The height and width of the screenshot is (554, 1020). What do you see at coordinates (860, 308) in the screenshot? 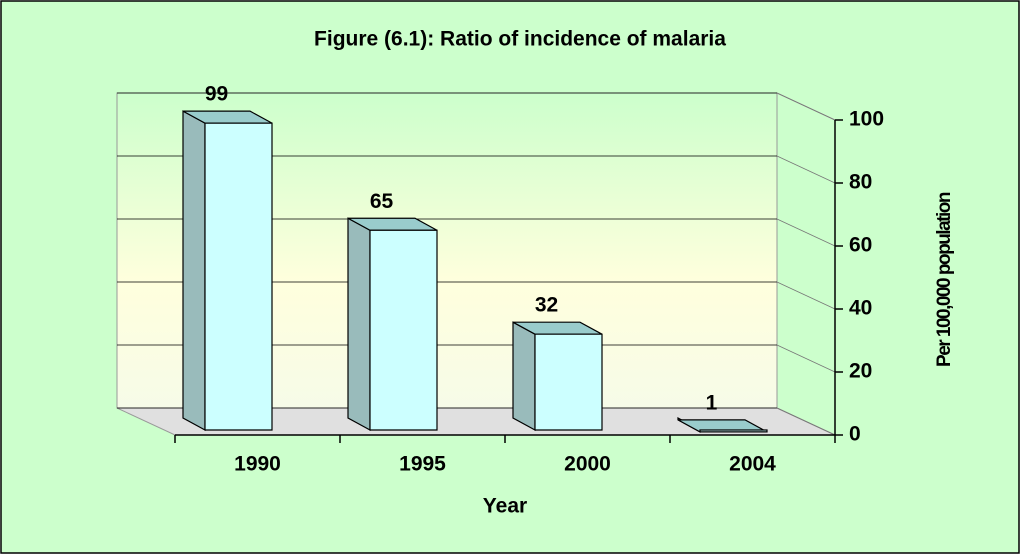
I see `y-tick-label: 40` at bounding box center [860, 308].